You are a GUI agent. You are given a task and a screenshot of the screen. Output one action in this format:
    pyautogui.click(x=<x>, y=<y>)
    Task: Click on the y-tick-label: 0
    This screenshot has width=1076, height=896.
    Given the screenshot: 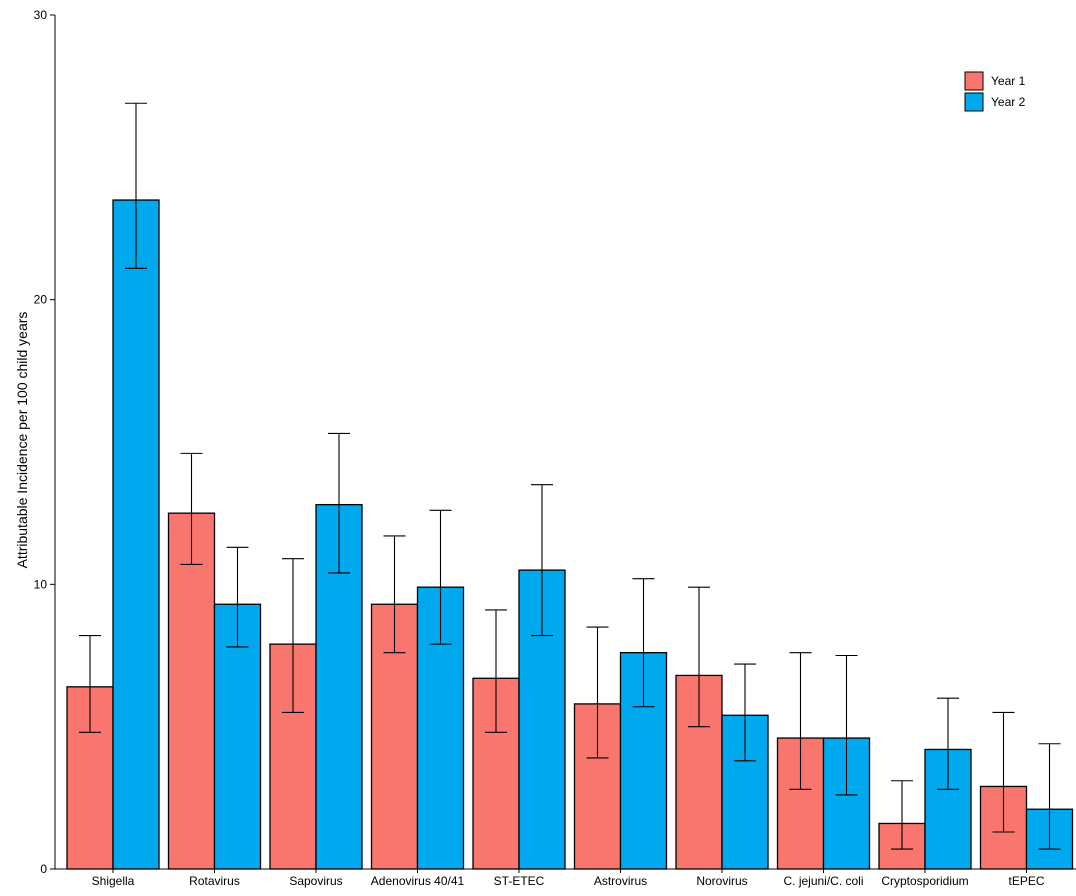 What is the action you would take?
    pyautogui.click(x=43, y=869)
    